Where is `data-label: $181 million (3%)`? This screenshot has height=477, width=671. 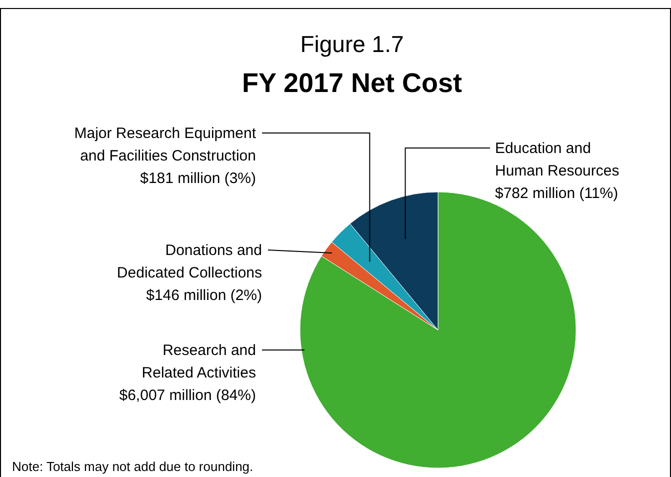
data-label: $181 million (3%) is located at coordinates (198, 178).